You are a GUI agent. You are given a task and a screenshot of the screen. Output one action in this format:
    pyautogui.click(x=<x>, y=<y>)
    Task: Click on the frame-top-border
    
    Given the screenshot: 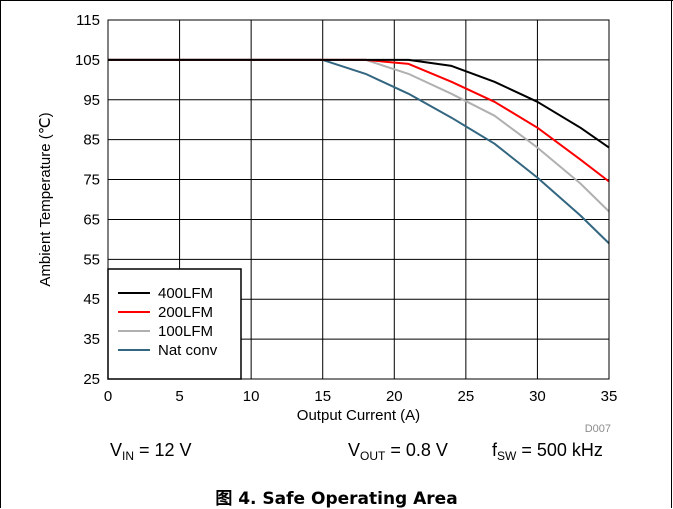 What is the action you would take?
    pyautogui.click(x=336, y=0)
    